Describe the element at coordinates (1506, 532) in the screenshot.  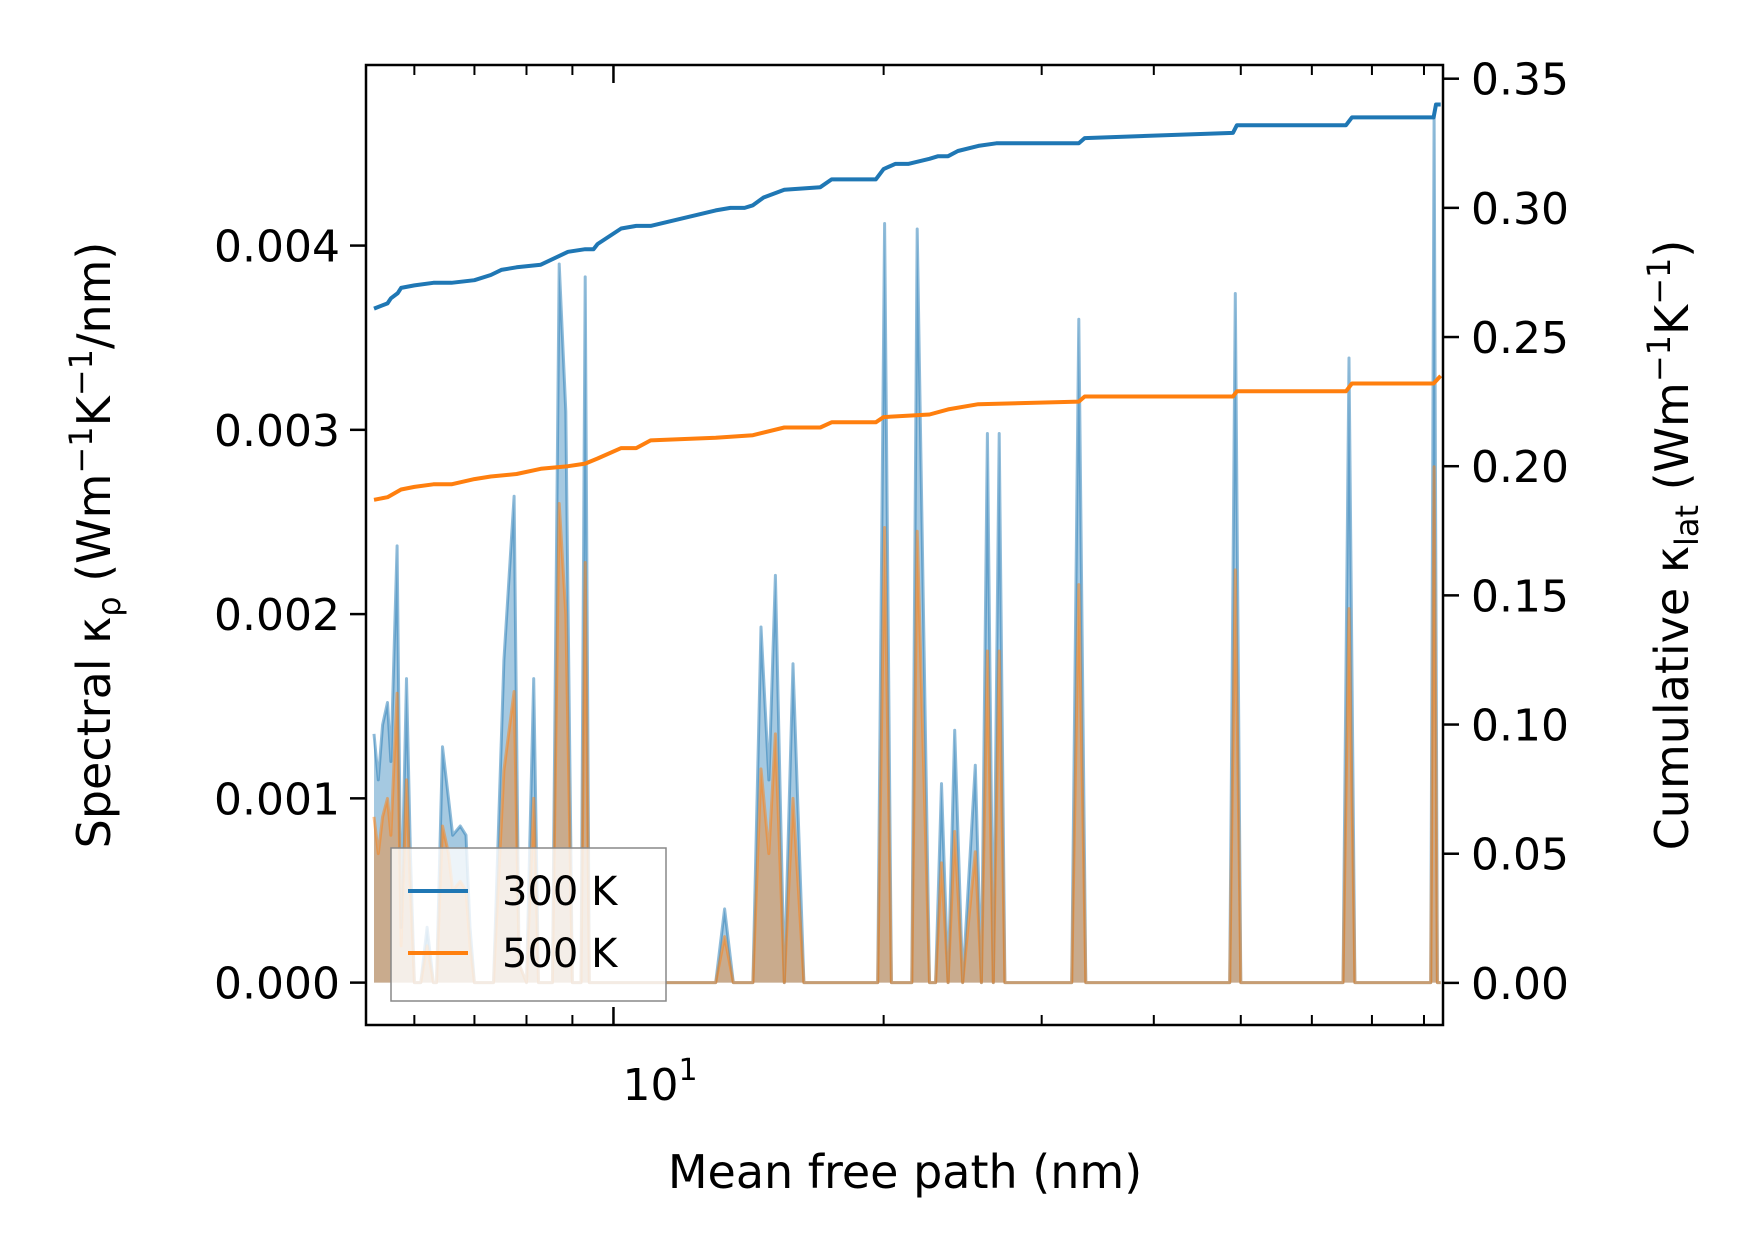
I see `right-y-axis-ticks: 0.00 0.05 0.10 0.15 0.20 0.25 0.30 0.35` at that location.